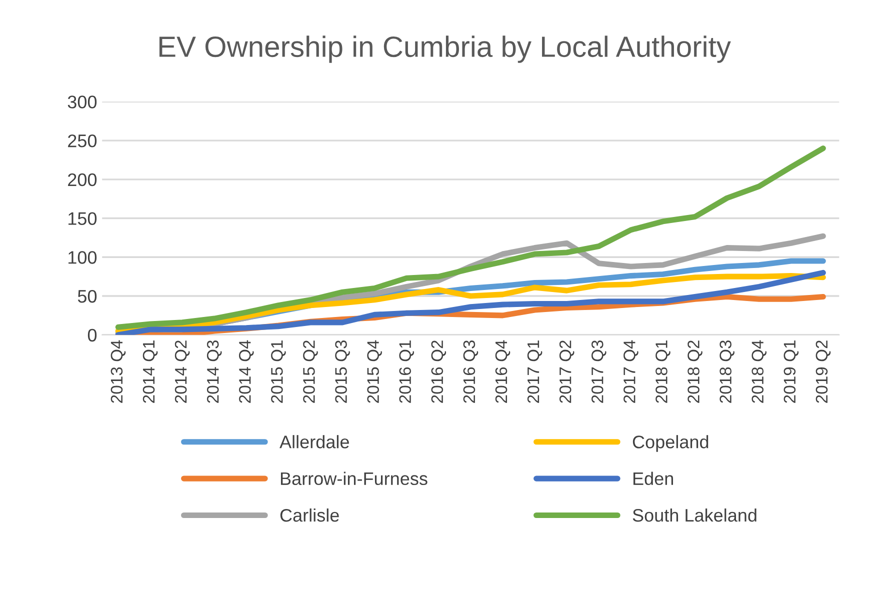  What do you see at coordinates (727, 371) in the screenshot?
I see `x-tick-label: 2018 Q3` at bounding box center [727, 371].